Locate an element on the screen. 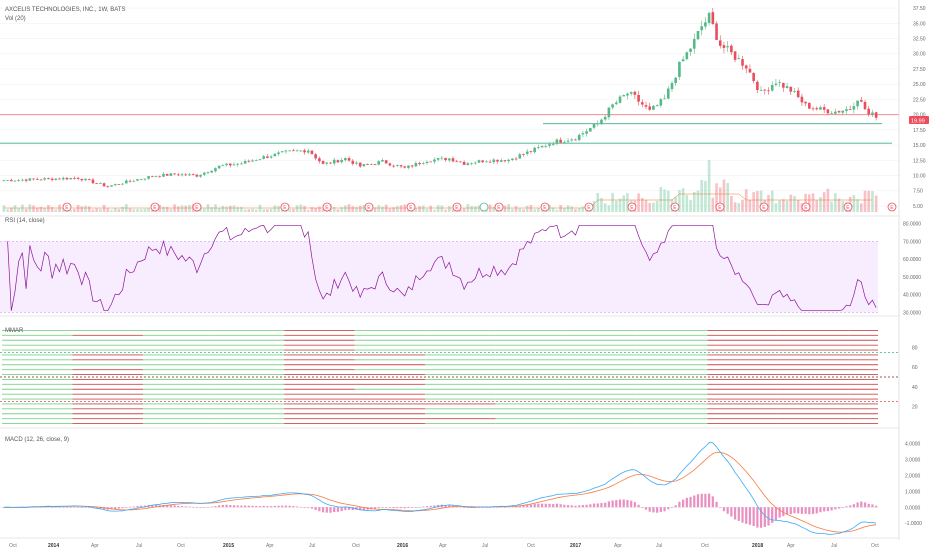  rsi-line is located at coordinates (442, 268).